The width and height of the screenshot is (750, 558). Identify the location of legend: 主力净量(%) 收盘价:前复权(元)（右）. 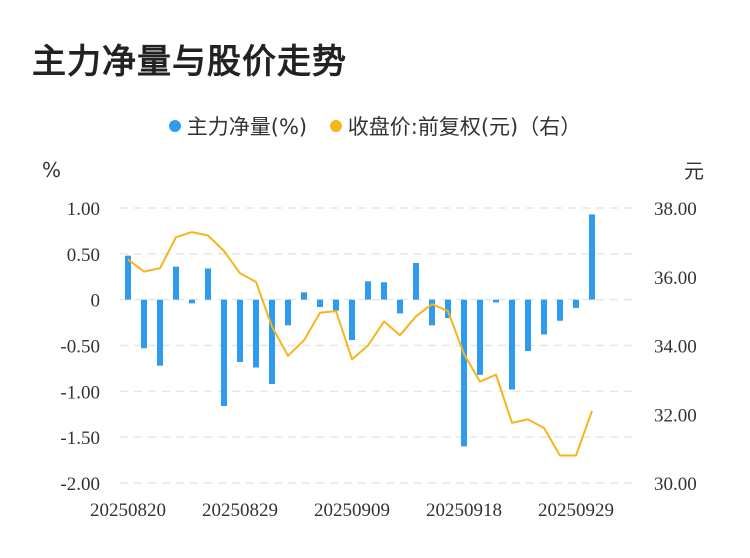
(375, 126).